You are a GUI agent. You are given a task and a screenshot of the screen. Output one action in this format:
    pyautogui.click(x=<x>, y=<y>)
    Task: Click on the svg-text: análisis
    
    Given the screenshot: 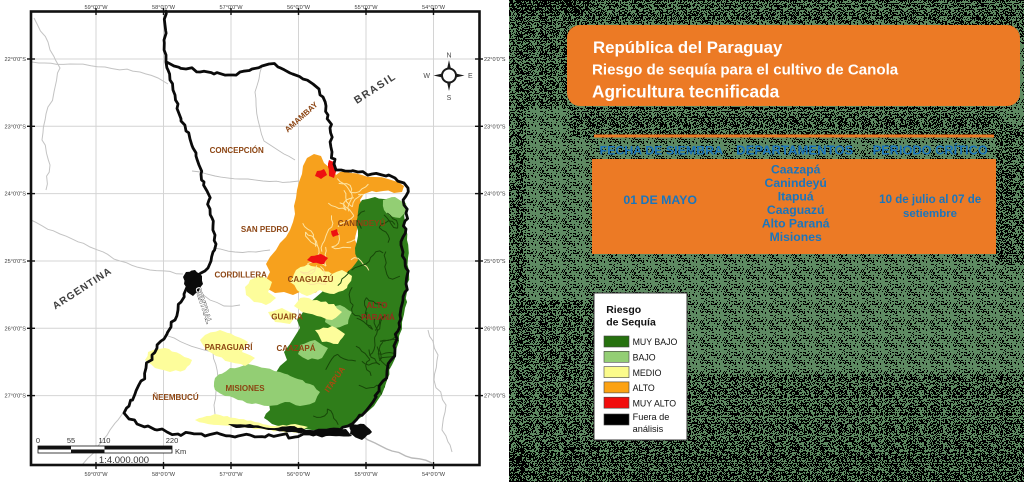 What is the action you would take?
    pyautogui.click(x=648, y=429)
    